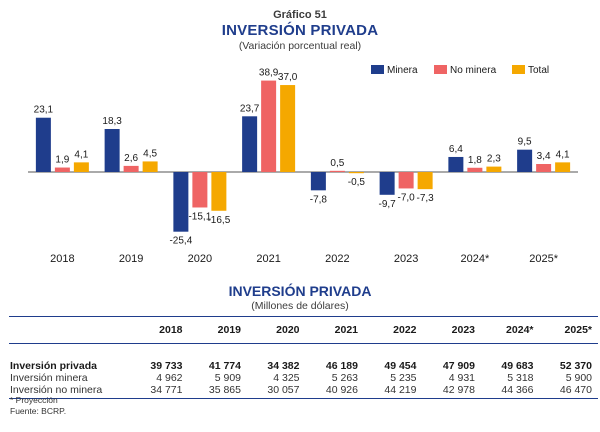 The width and height of the screenshot is (600, 432). Describe the element at coordinates (403, 378) in the screenshot. I see `table-cell: 5 235` at that location.